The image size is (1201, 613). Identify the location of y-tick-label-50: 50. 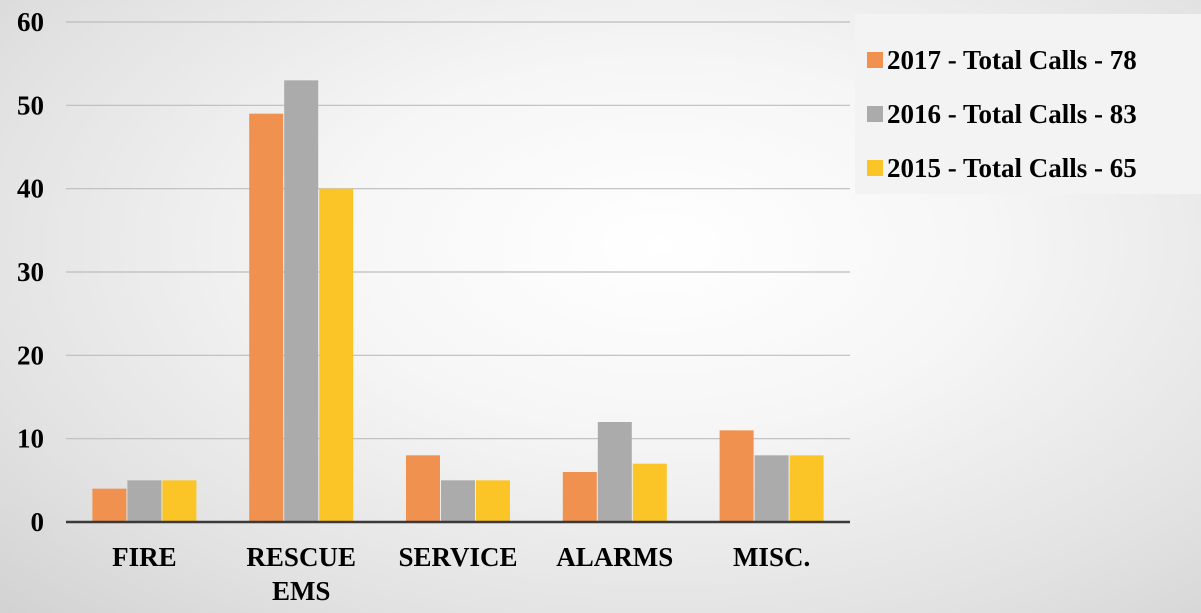
(30, 105).